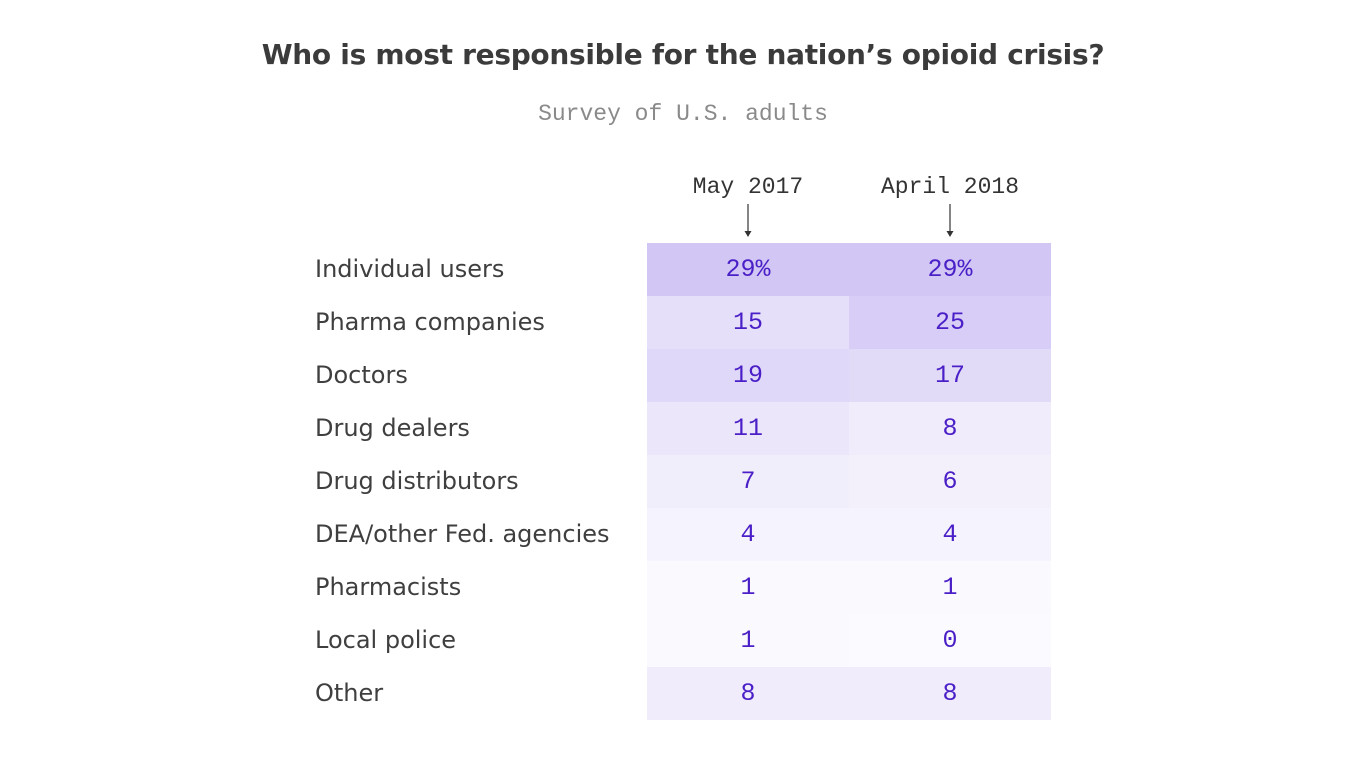  Describe the element at coordinates (462, 534) in the screenshot. I see `row-label: DEA/other Fed. agencies` at that location.